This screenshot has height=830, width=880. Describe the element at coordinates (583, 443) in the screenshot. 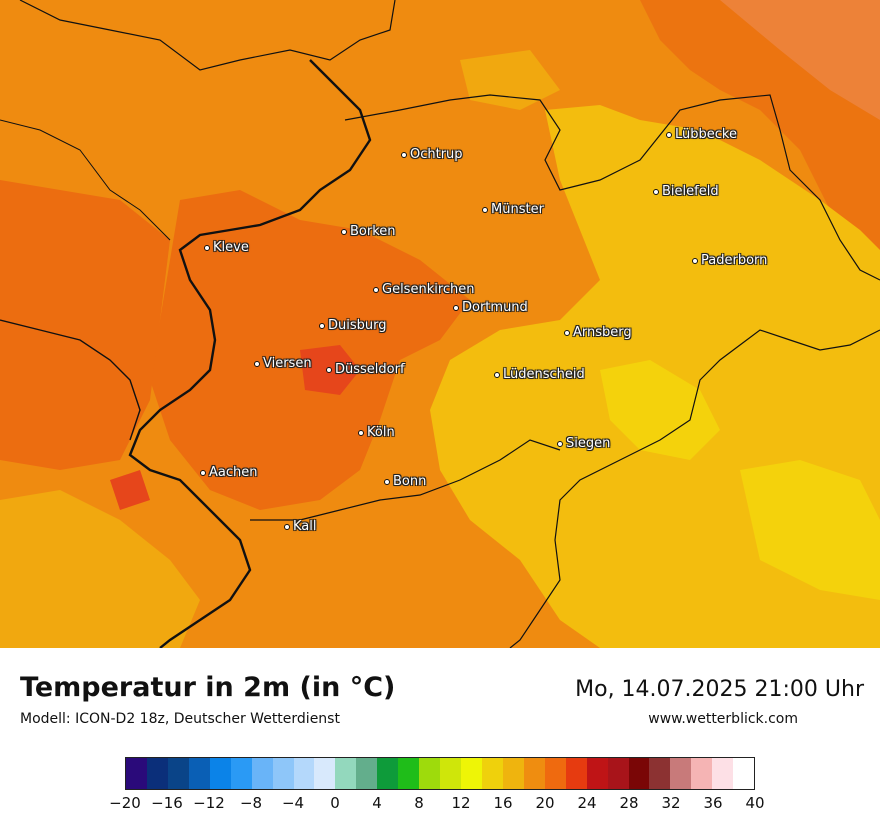

I see `city-marker: Siegen` at that location.